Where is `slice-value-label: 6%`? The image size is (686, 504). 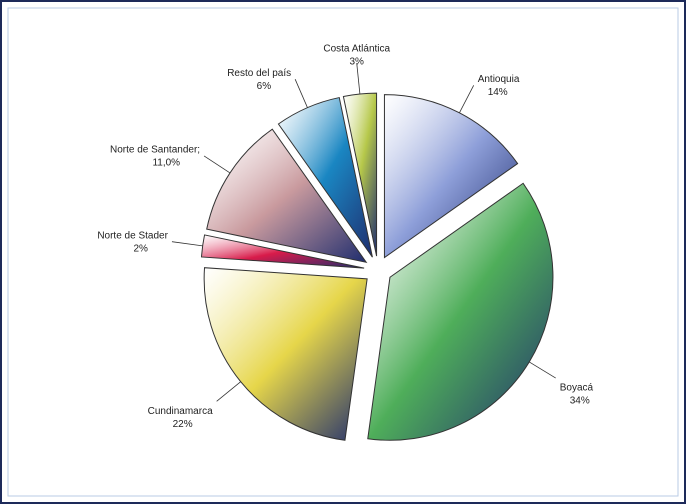 slice-value-label: 6% is located at coordinates (264, 86).